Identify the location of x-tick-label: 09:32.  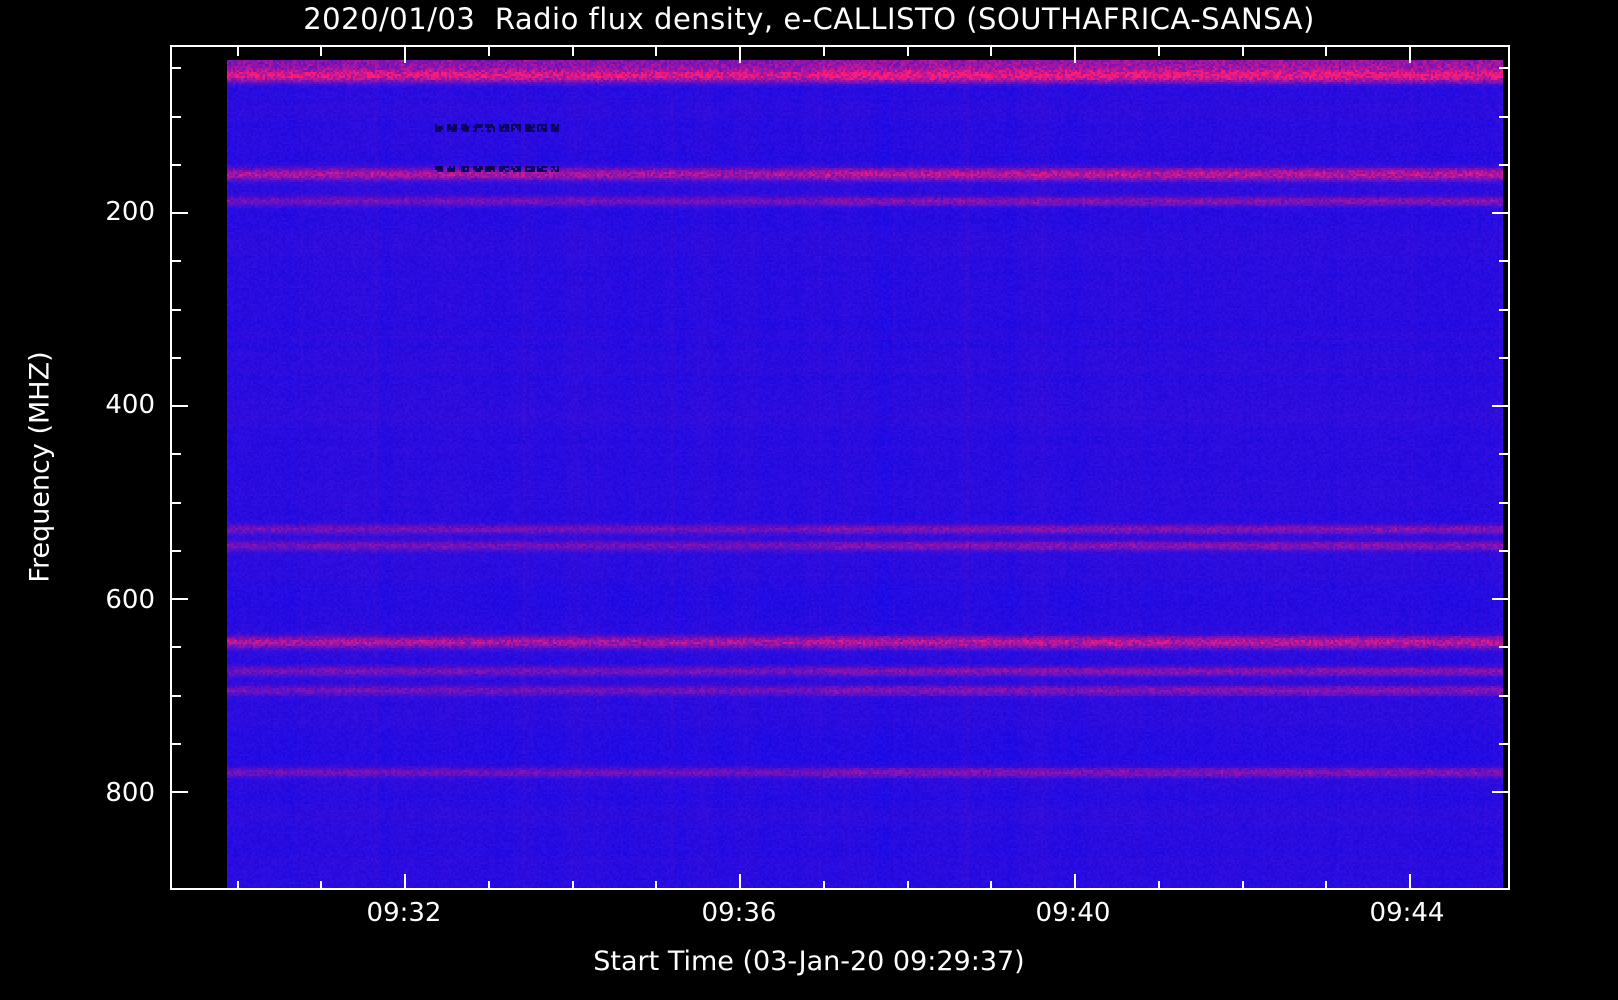
(404, 913).